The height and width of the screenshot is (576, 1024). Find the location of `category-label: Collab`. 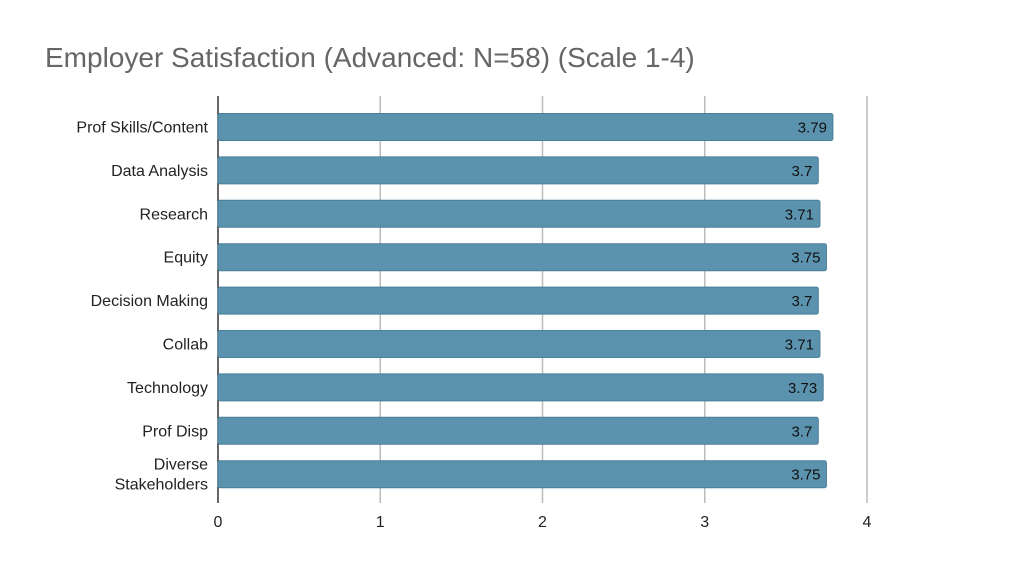

category-label: Collab is located at coordinates (185, 345).